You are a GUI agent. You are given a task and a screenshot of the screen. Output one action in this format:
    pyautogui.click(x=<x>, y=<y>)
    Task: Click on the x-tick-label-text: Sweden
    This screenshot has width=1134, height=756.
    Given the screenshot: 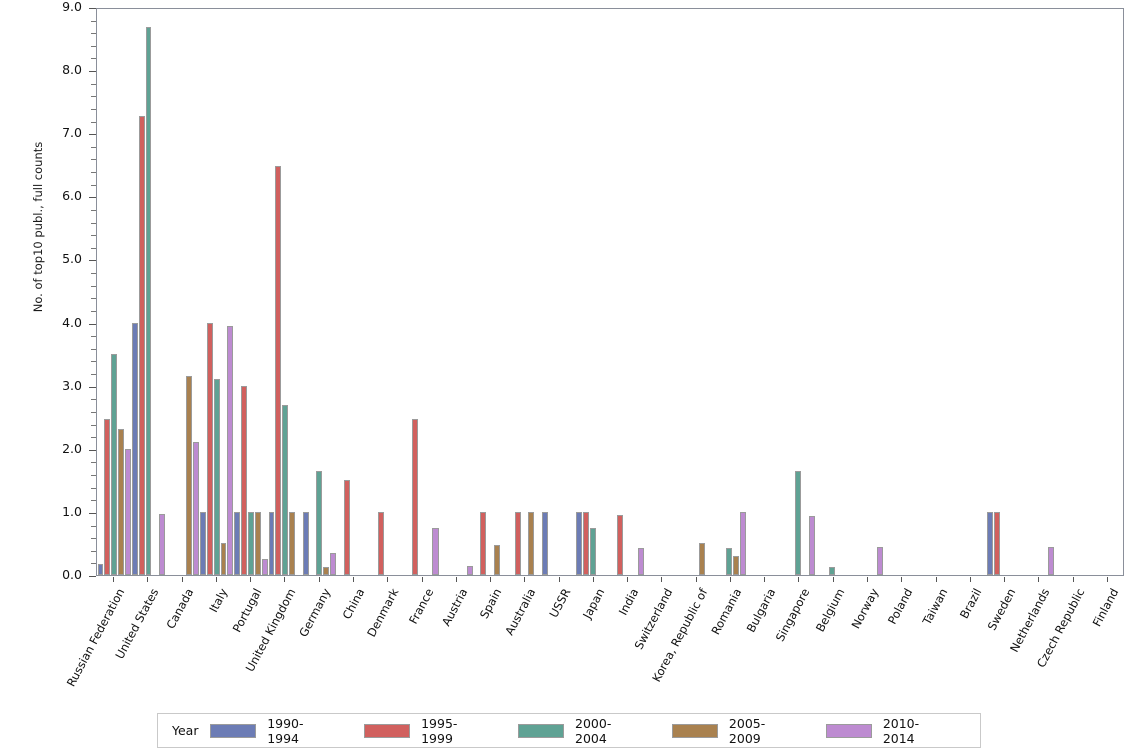 What is the action you would take?
    pyautogui.click(x=1001, y=609)
    